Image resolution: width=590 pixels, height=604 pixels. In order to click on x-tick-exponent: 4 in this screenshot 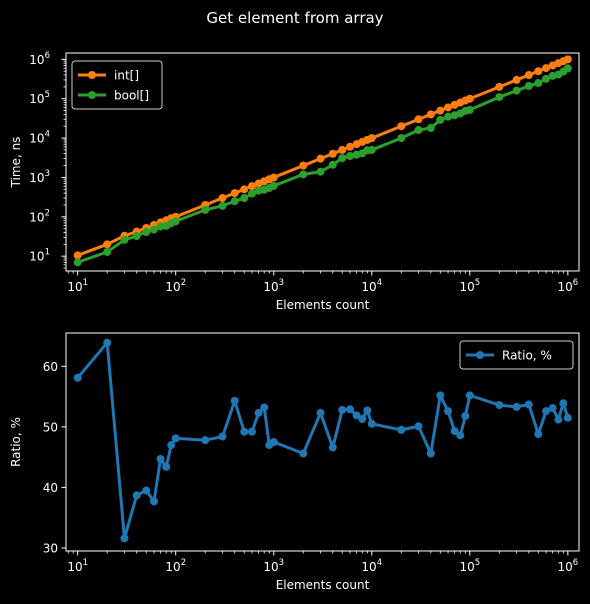, I will do `click(379, 563)`.